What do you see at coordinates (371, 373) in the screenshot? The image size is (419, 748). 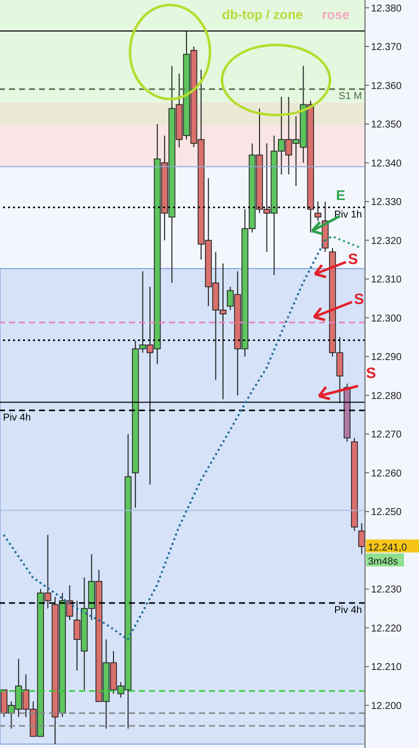 I see `text: S` at bounding box center [371, 373].